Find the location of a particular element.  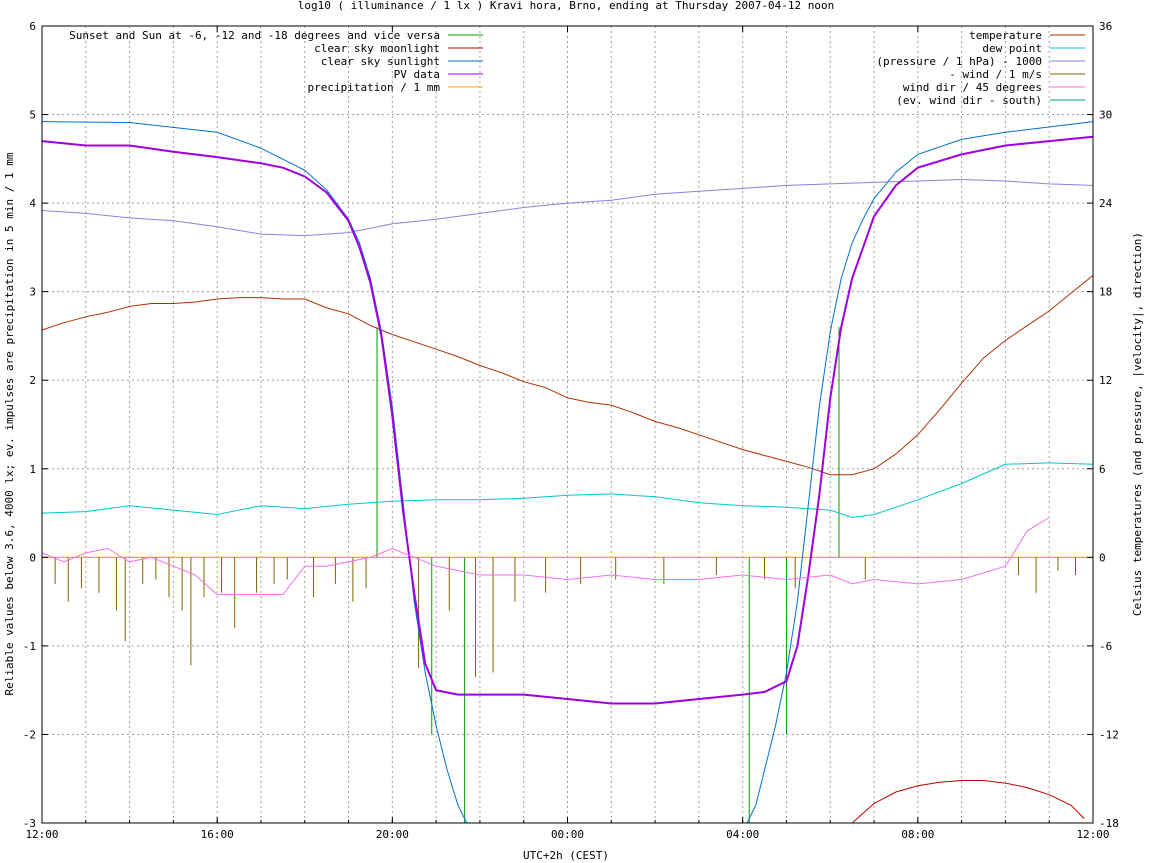

x-tick-label: 20:00 is located at coordinates (392, 834).